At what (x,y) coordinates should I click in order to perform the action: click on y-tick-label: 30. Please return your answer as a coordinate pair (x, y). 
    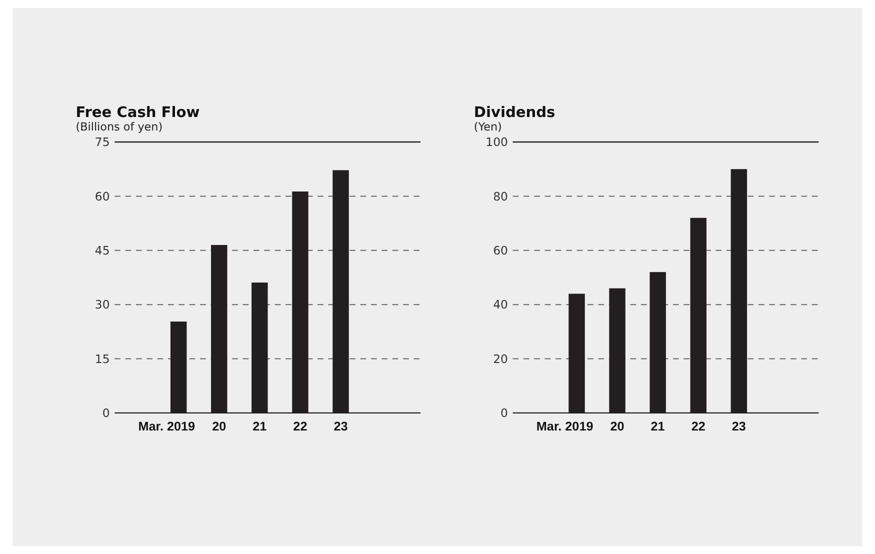
    Looking at the image, I should click on (102, 305).